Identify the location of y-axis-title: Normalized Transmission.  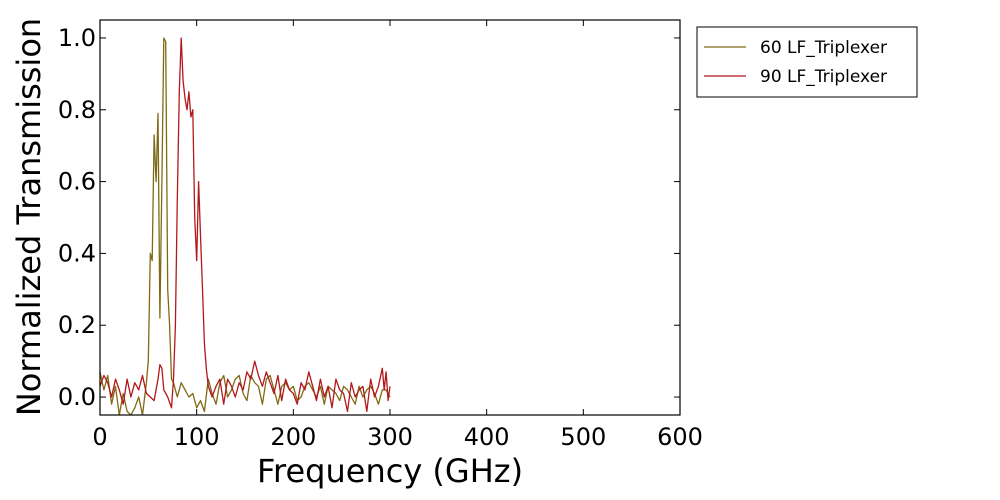
(29, 217).